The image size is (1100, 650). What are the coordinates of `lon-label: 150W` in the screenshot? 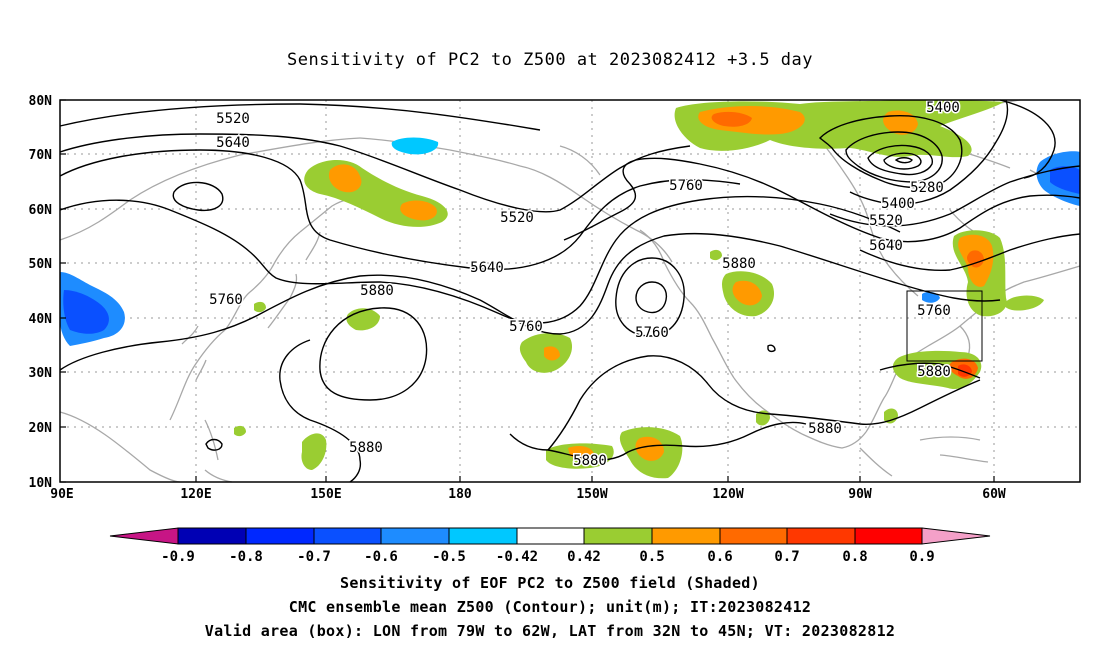 It's located at (591, 494).